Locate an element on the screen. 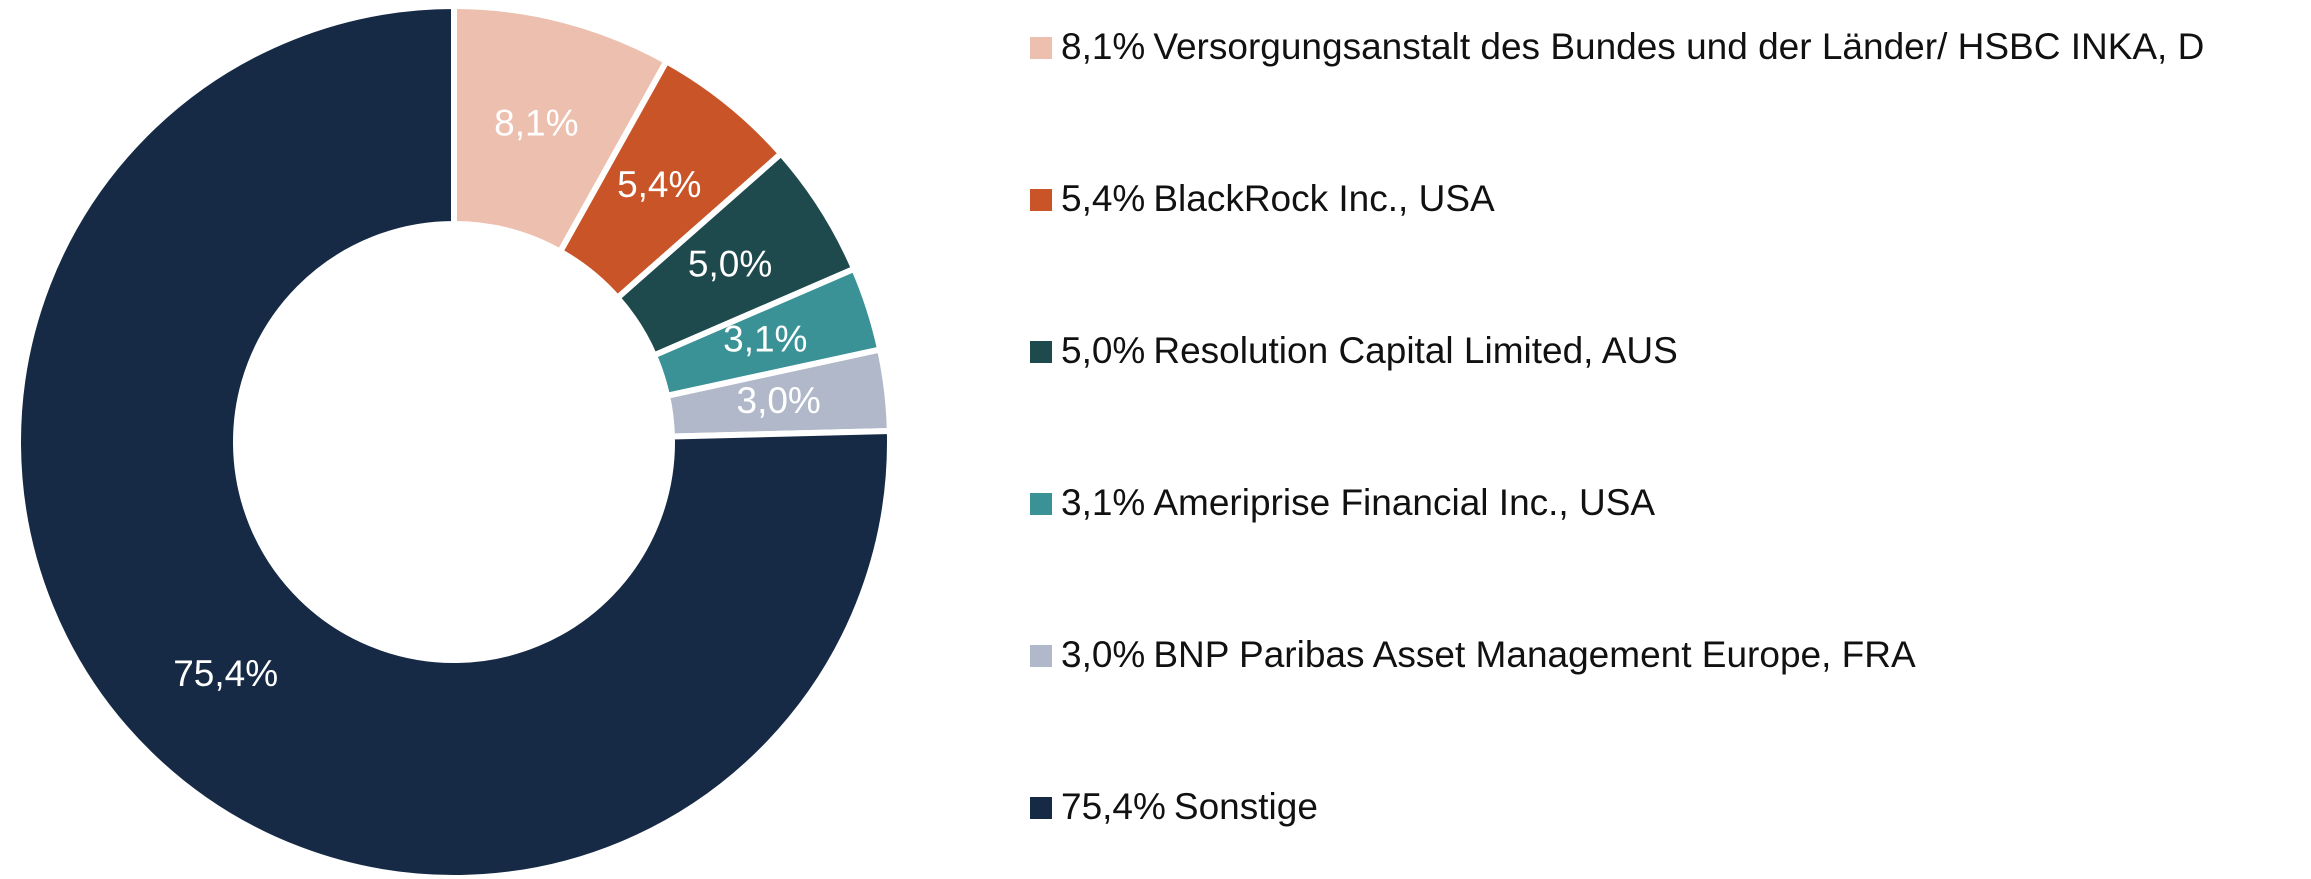 This screenshot has width=2311, height=879. legend-value: 3,0% is located at coordinates (1103, 654).